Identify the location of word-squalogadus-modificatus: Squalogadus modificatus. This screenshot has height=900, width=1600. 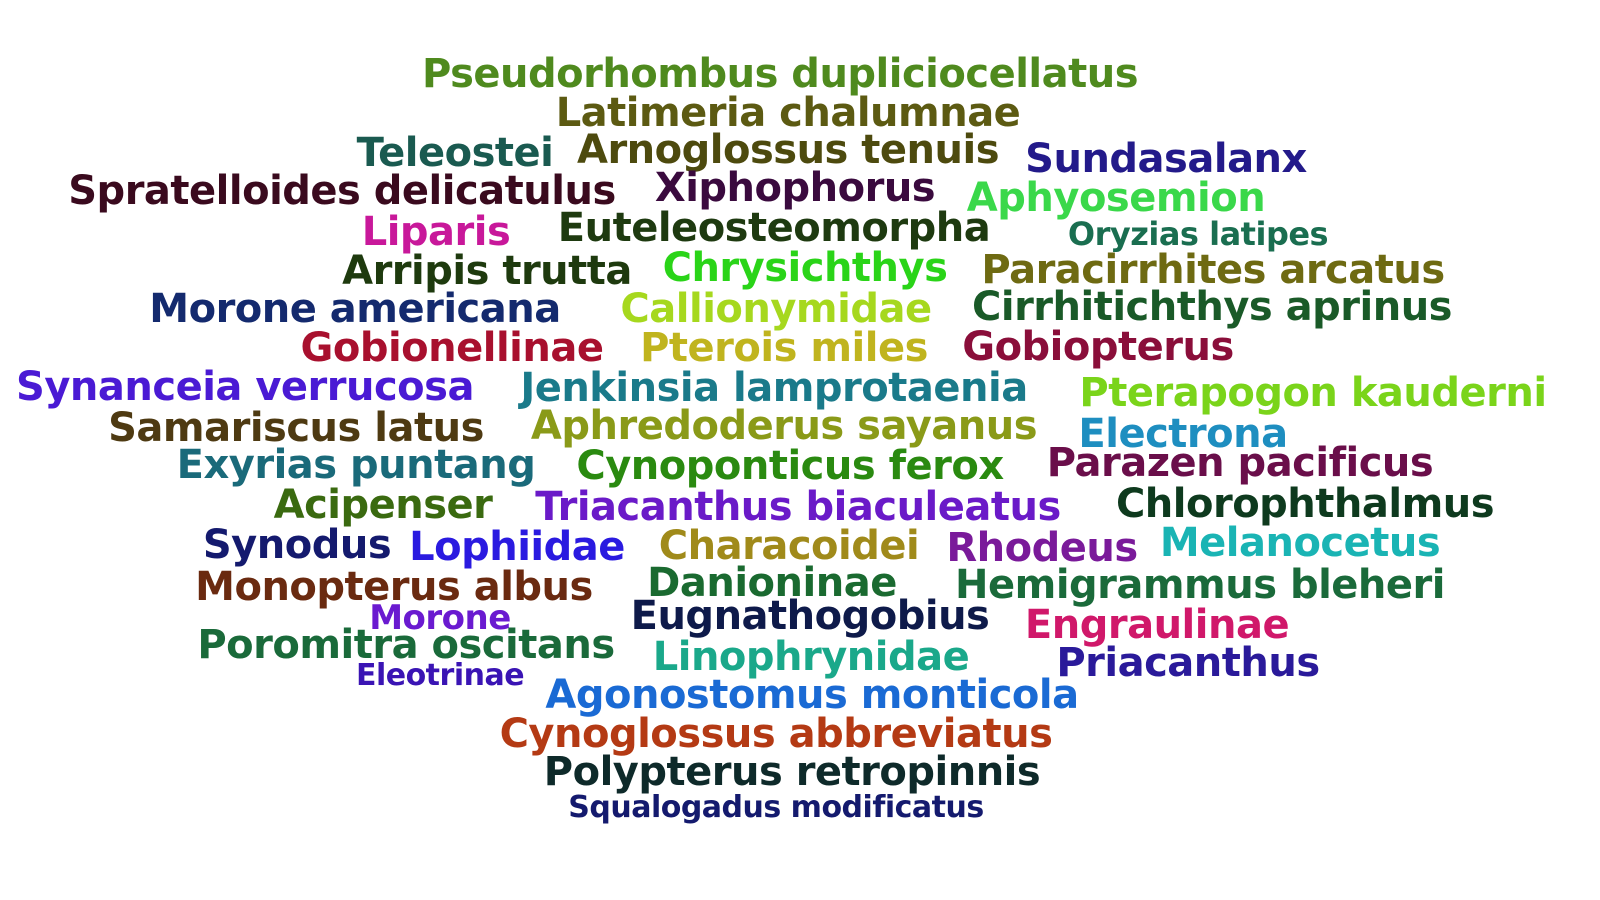
(776, 807).